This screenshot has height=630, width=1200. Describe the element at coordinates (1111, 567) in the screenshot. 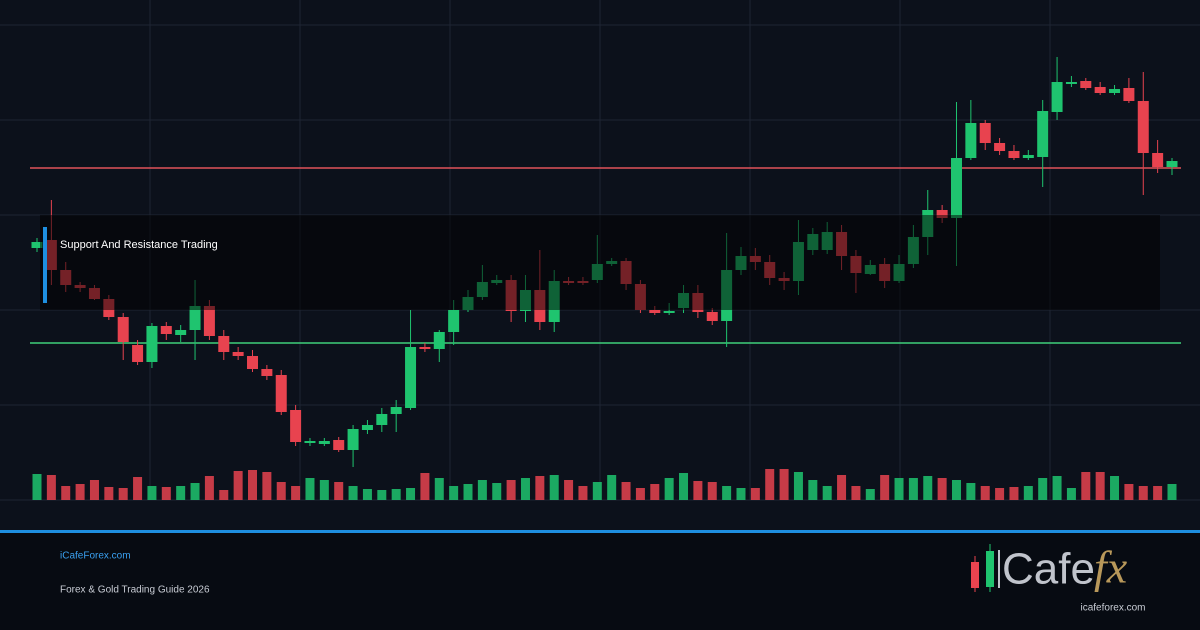

I see `logo-accent: fx` at that location.